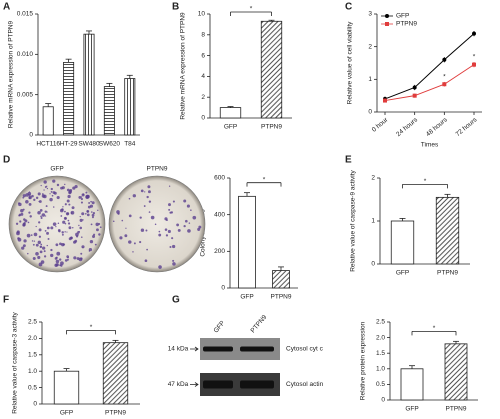 This screenshot has width=500, height=419. Describe the element at coordinates (373, 221) in the screenshot. I see `y-tick-label: 1` at that location.